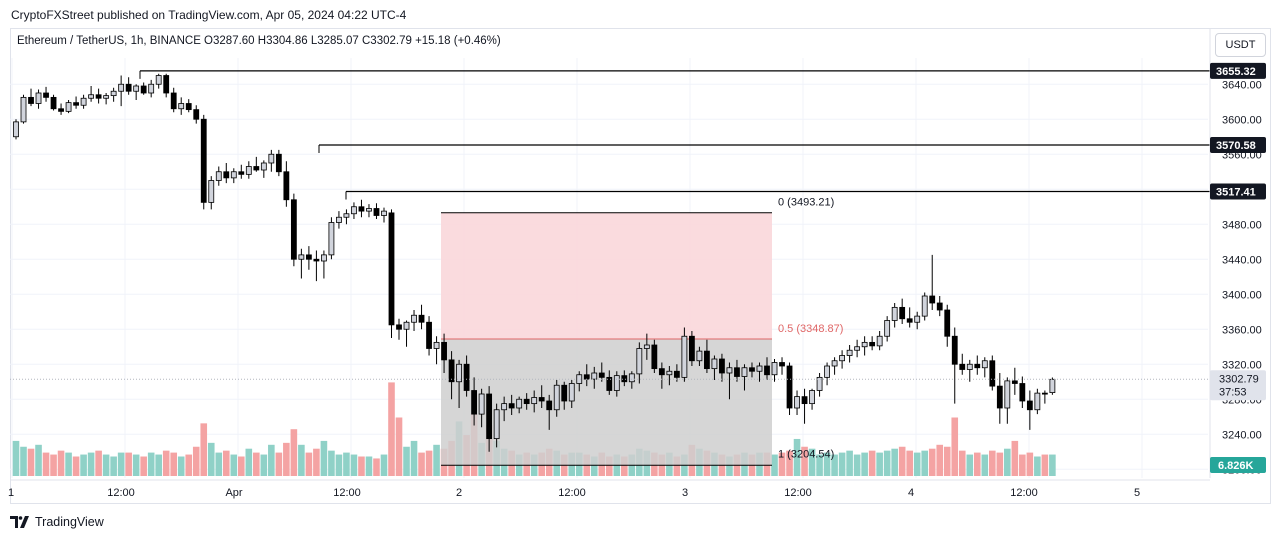 Image resolution: width=1281 pixels, height=541 pixels. Describe the element at coordinates (1238, 465) in the screenshot. I see `volume-tag` at that location.